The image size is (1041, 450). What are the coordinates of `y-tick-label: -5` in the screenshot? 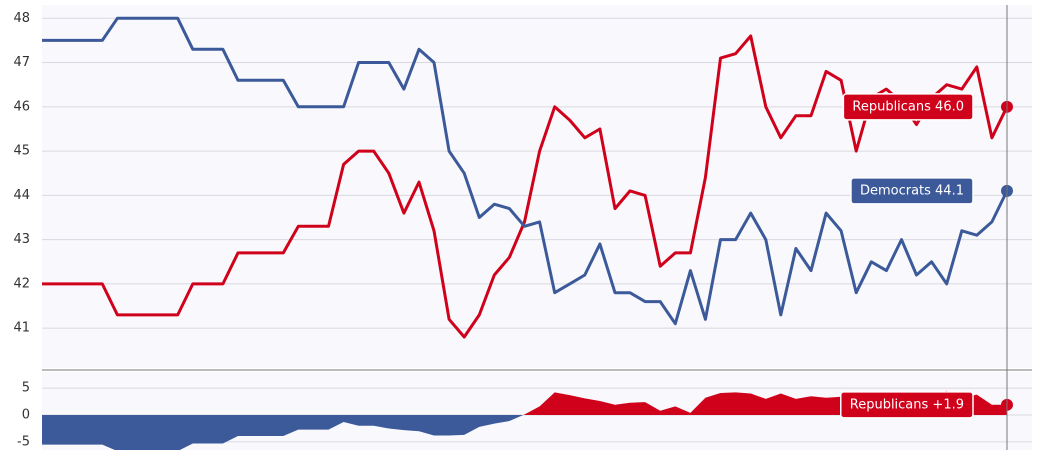 It's located at (23, 441).